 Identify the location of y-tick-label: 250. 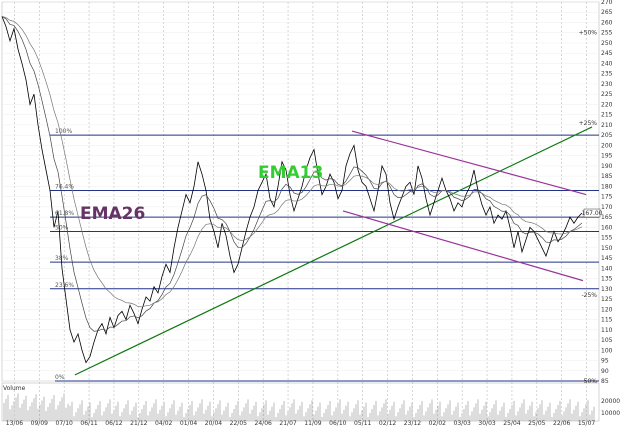
(607, 43).